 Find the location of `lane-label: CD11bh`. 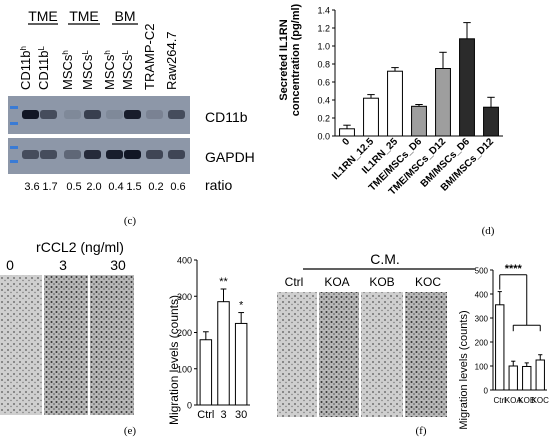

lane-label: CD11bh is located at coordinates (25, 68).